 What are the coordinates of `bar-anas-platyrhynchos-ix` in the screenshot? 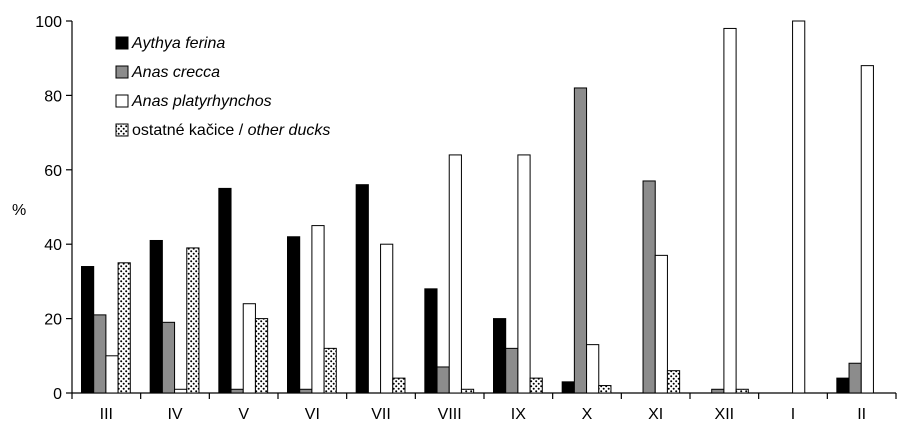 It's located at (524, 274).